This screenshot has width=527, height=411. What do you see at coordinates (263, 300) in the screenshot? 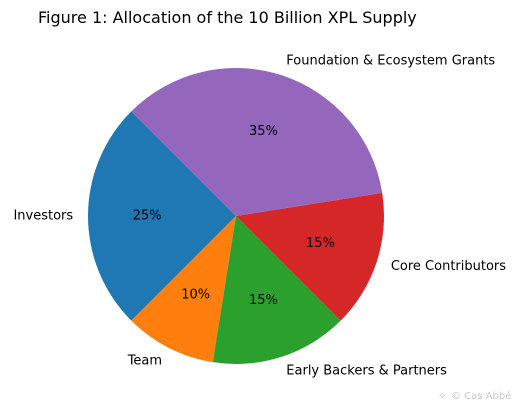
I see `percent-label-early-backers-and-partners: 15%` at bounding box center [263, 300].